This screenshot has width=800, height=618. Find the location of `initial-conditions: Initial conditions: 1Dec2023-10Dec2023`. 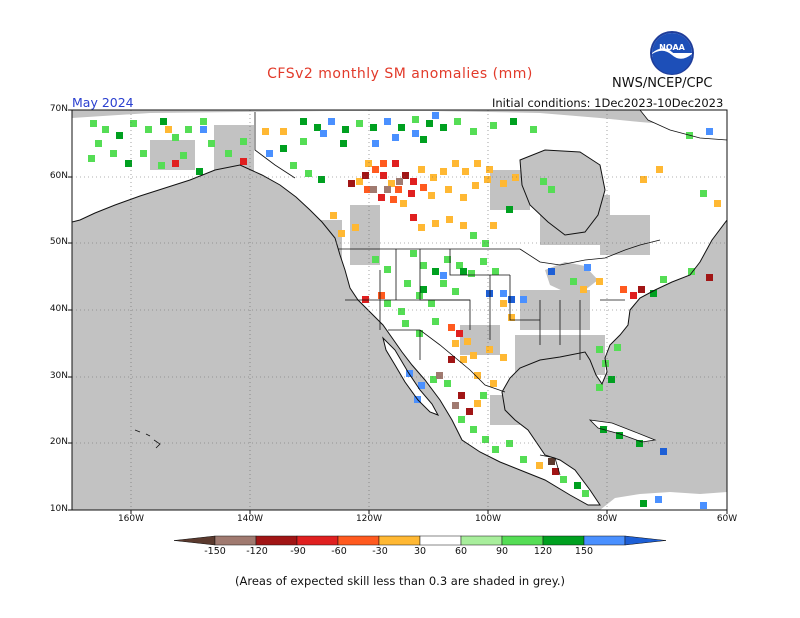

initial-conditions: Initial conditions: 1Dec2023-10Dec2023 is located at coordinates (608, 103).